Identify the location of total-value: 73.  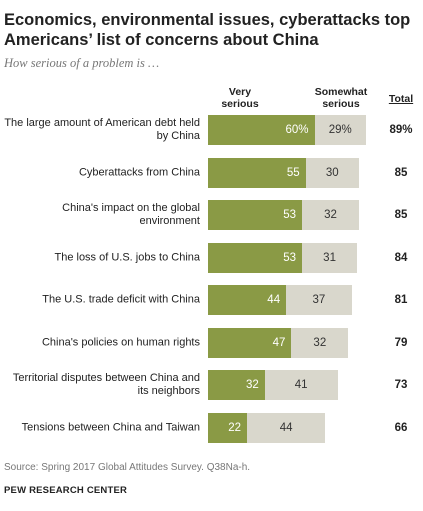
(401, 385).